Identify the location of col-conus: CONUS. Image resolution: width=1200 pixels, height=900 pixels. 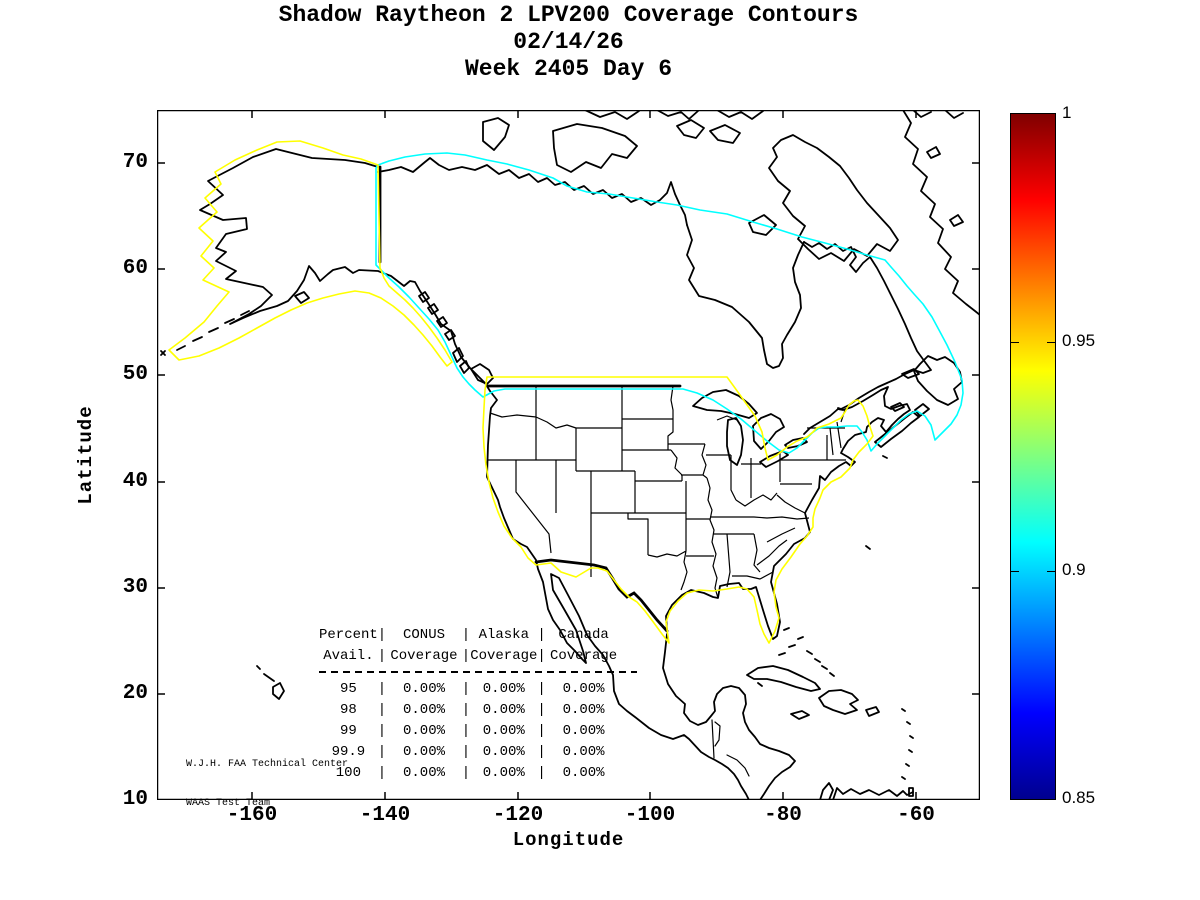
(423, 635).